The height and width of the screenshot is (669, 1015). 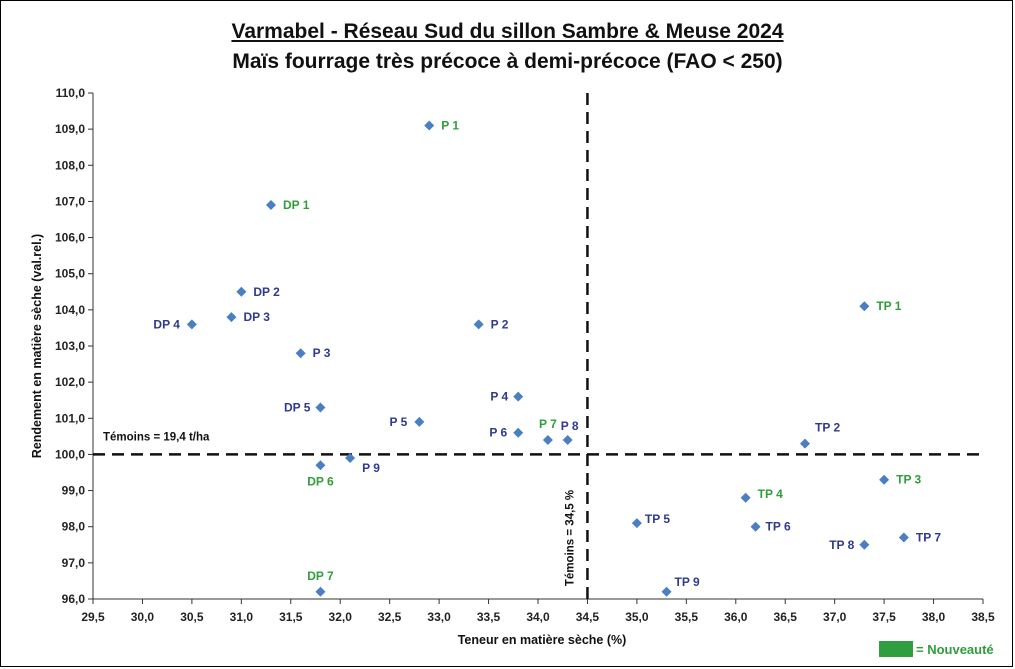 I want to click on data-label: P 8, so click(x=570, y=426).